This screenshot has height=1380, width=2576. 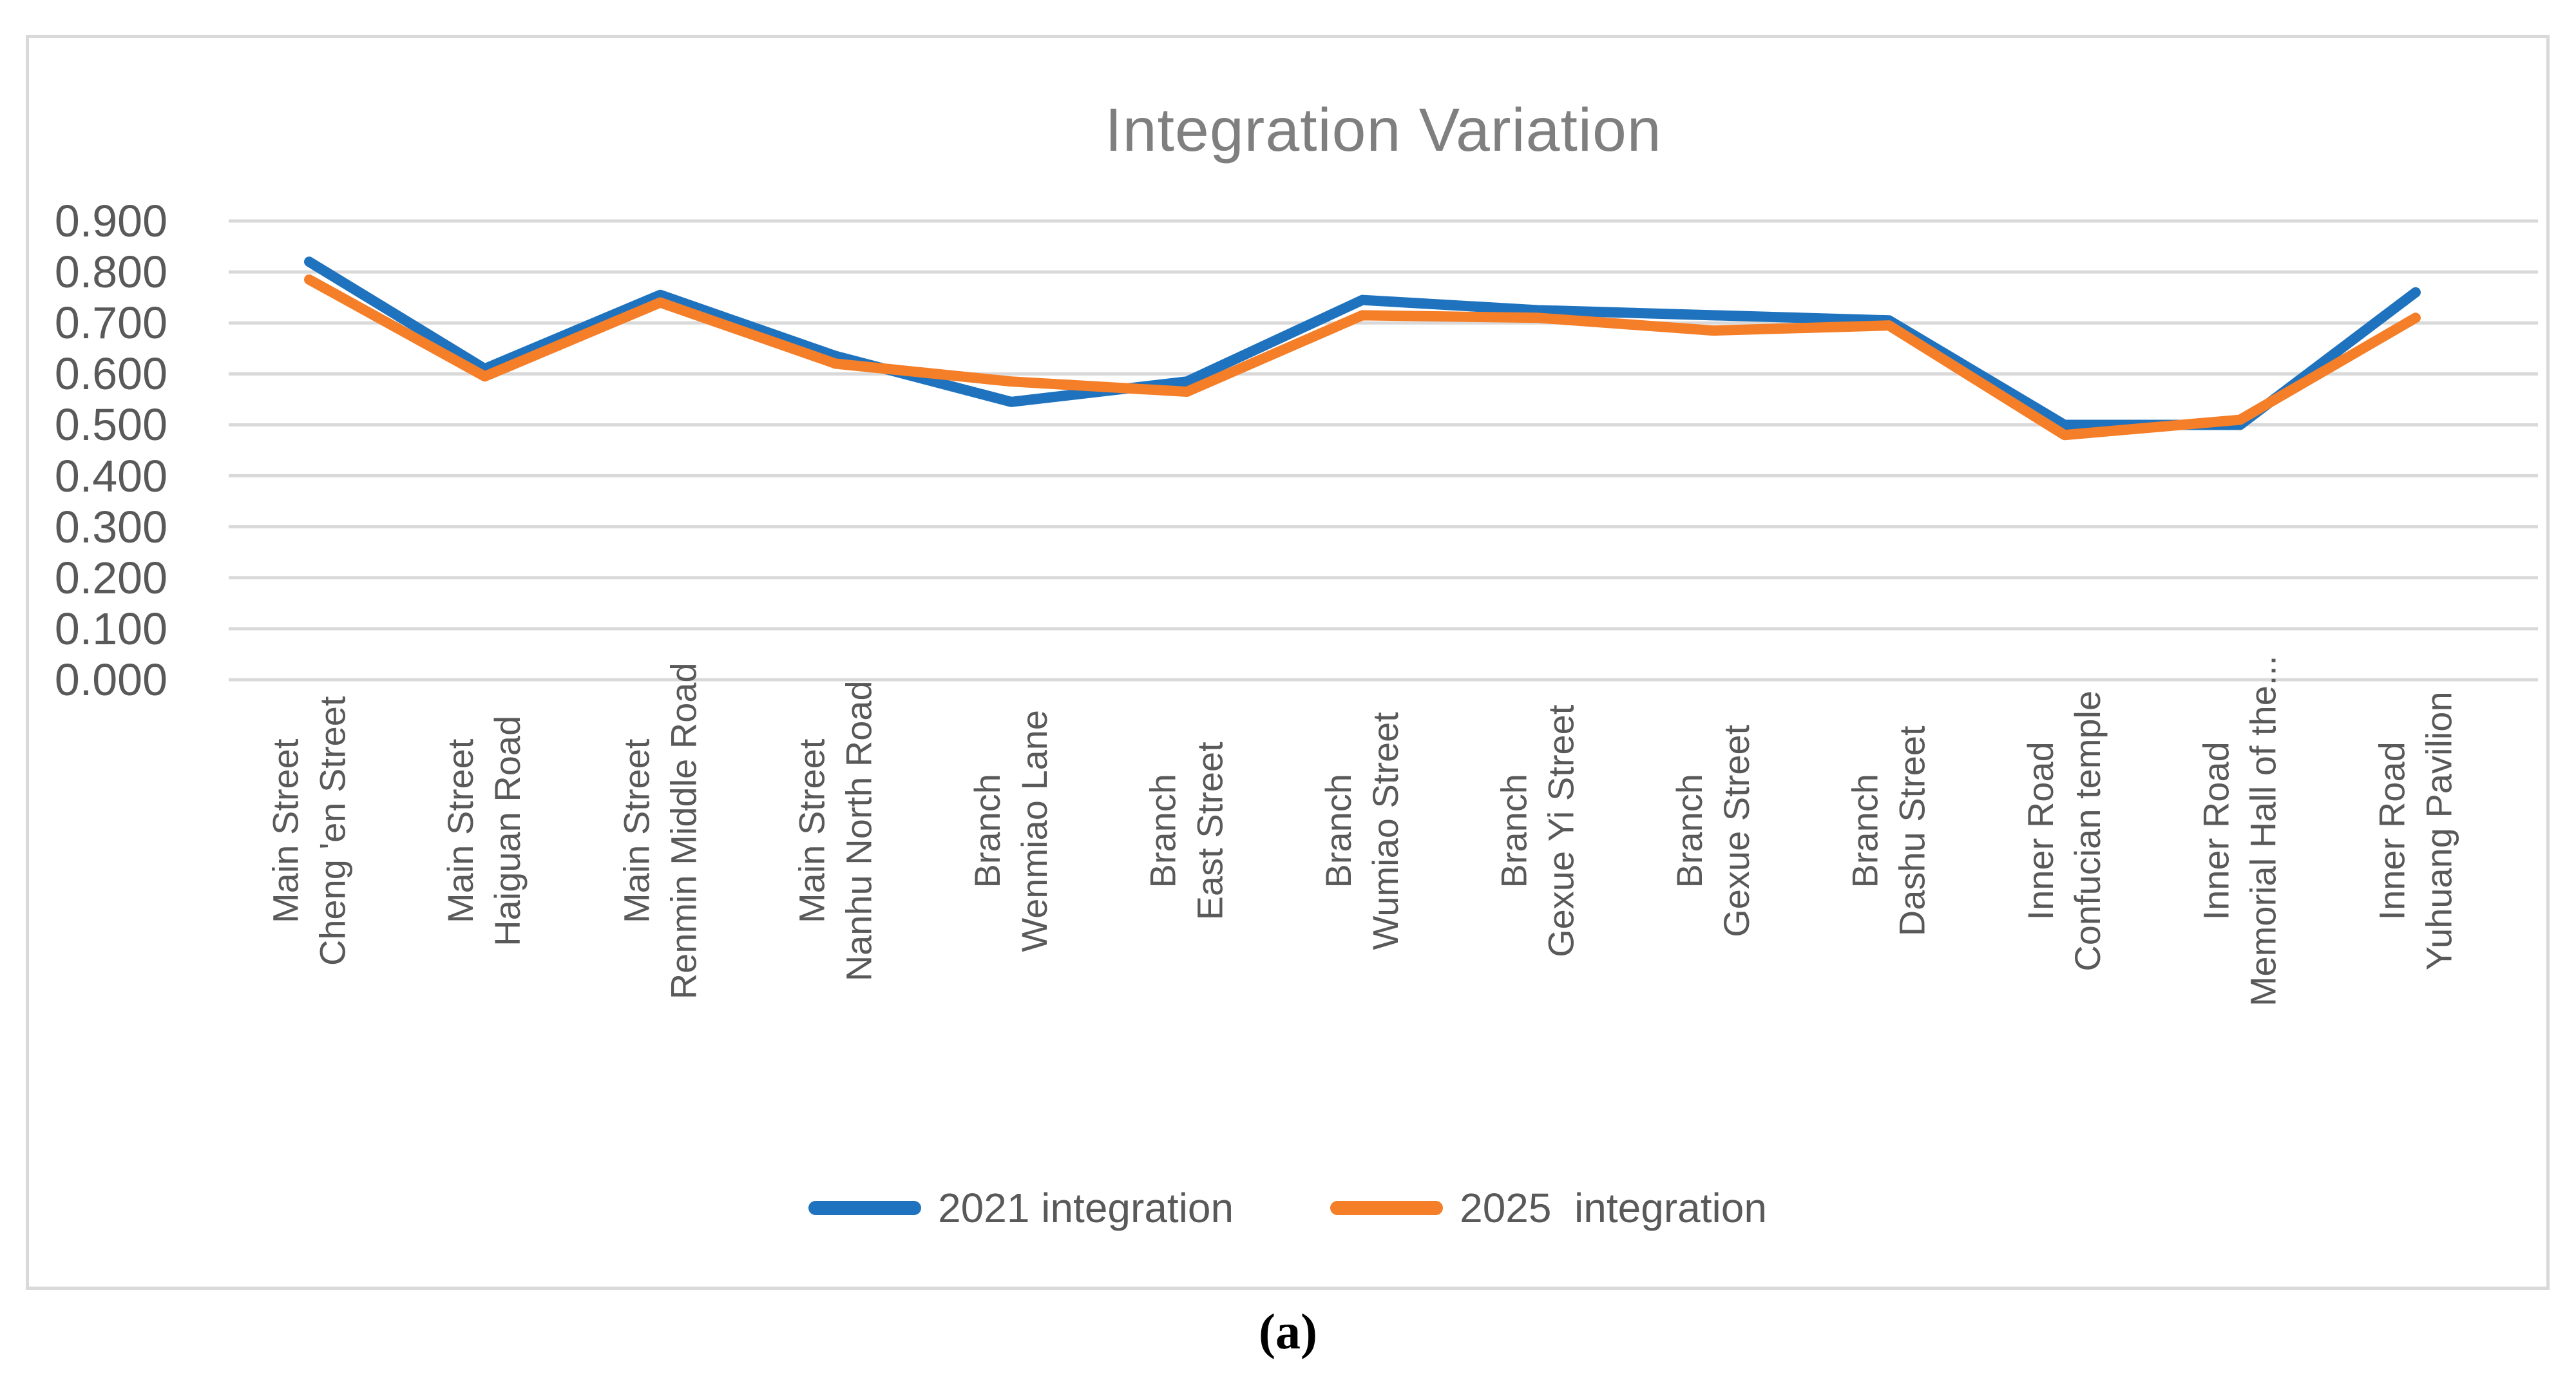 I want to click on legend-swatch-2025, so click(x=1387, y=1208).